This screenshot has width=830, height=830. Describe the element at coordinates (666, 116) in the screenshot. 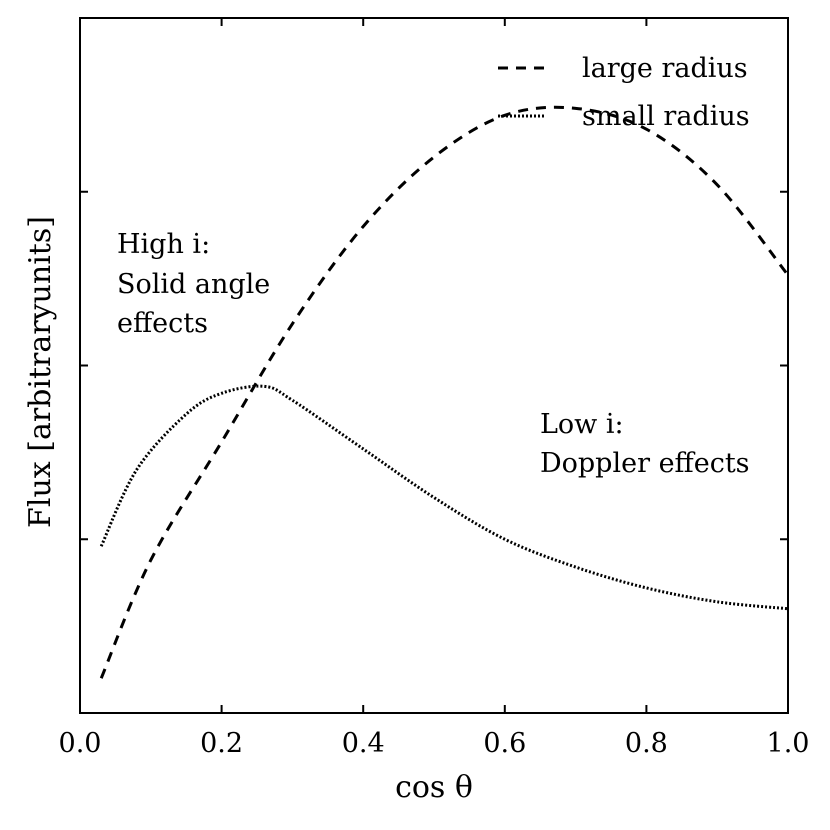

I see `legend-label-small-radius: small radius` at that location.